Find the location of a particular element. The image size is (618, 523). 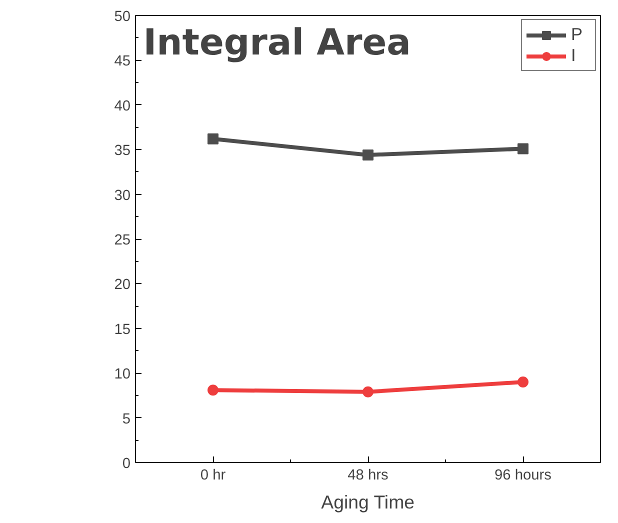

y-tick-label: 5 is located at coordinates (126, 419).